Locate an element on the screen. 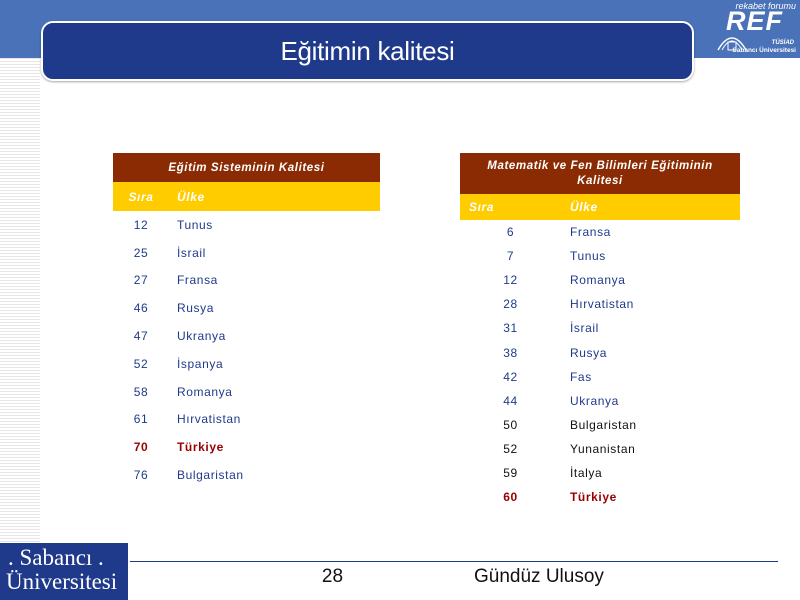  logo-line-2: Üniversitesi is located at coordinates (62, 581).